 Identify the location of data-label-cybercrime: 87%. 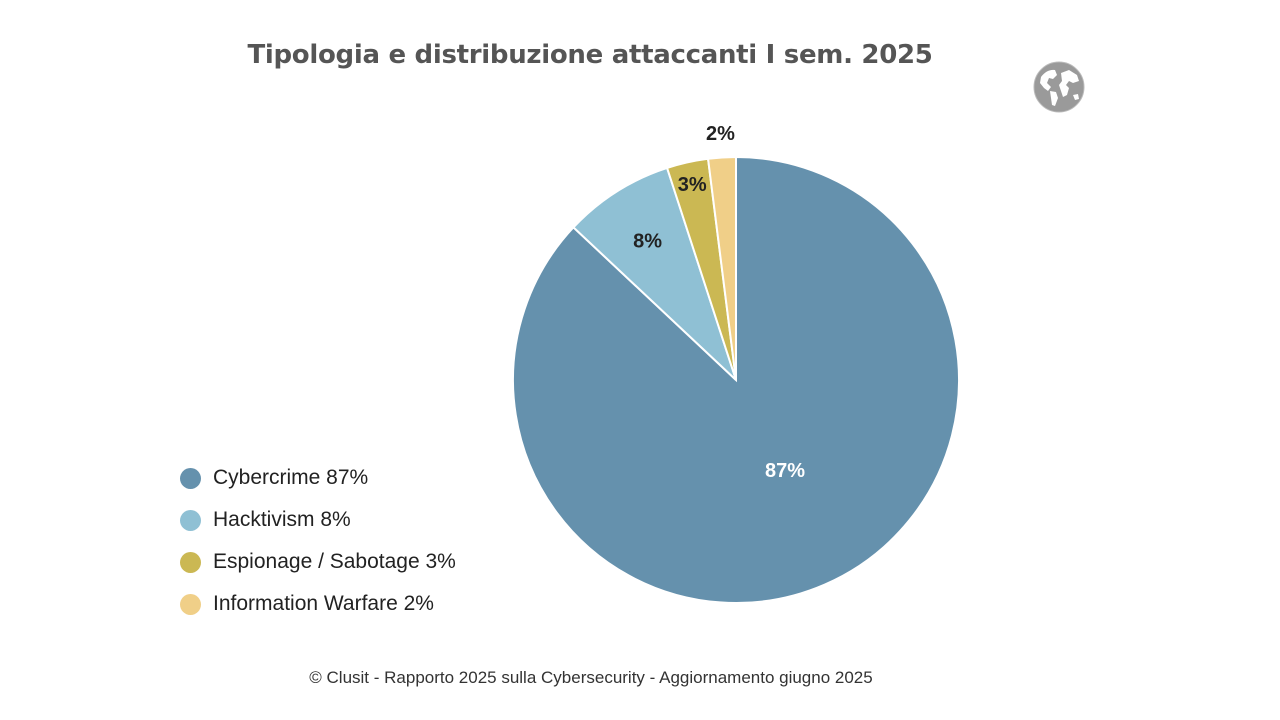
(785, 471).